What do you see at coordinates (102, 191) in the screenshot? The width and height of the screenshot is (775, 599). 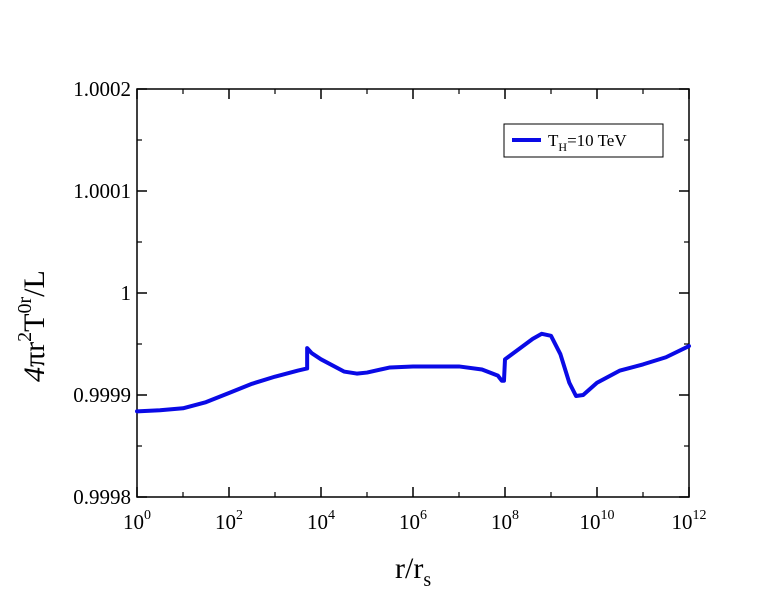 I see `y-tick-label: 1.0001` at bounding box center [102, 191].